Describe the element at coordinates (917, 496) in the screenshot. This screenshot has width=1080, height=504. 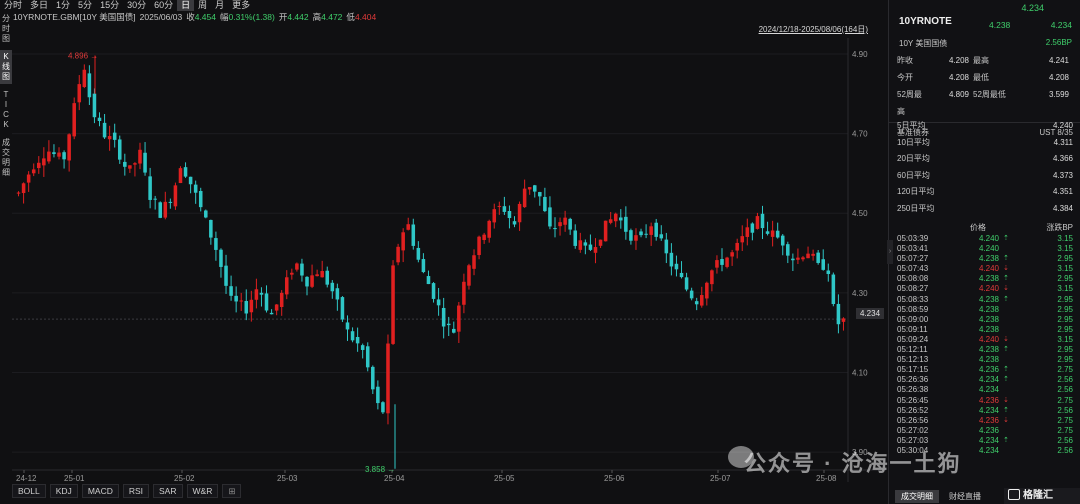
I see `panel-tab-0: 成交明细` at that location.